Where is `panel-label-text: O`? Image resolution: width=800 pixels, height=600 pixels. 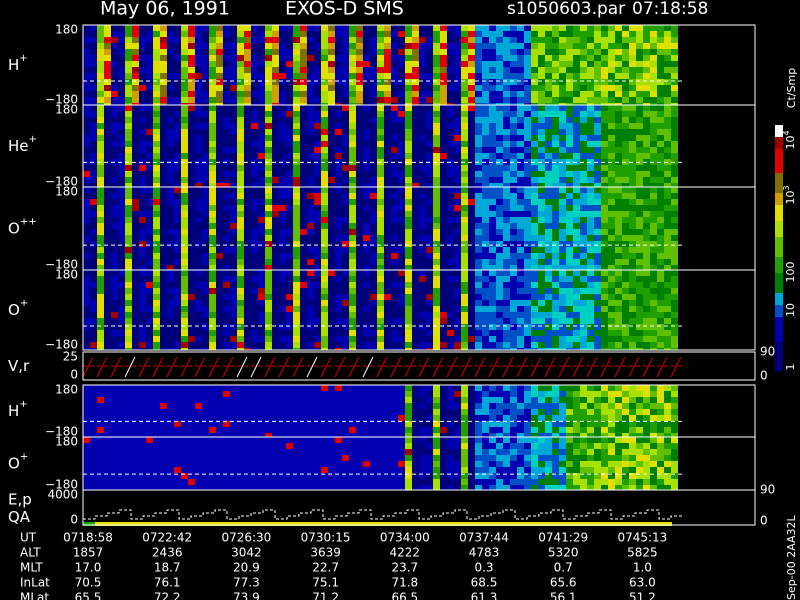
panel-label-text: O is located at coordinates (14, 228).